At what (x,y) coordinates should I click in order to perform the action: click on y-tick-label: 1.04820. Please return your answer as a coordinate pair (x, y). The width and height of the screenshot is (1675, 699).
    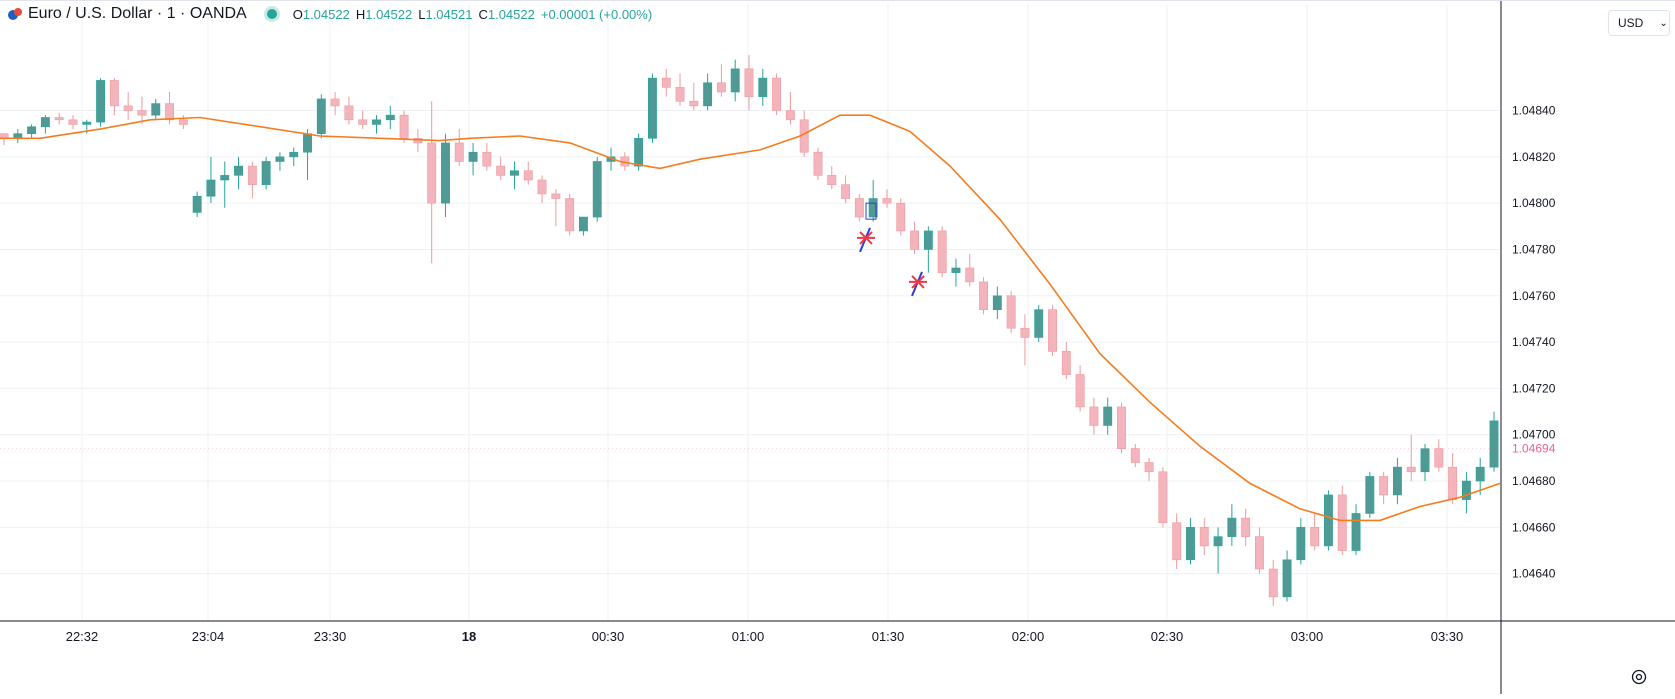
    Looking at the image, I should click on (1534, 157).